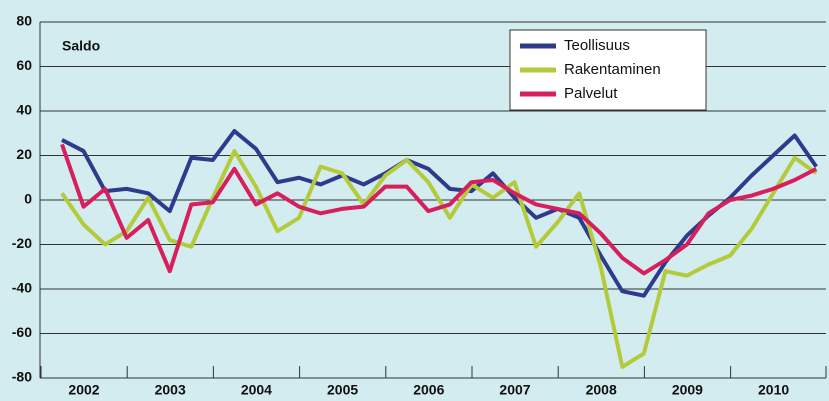 Image resolution: width=829 pixels, height=401 pixels. I want to click on legend-label: Palvelut, so click(591, 93).